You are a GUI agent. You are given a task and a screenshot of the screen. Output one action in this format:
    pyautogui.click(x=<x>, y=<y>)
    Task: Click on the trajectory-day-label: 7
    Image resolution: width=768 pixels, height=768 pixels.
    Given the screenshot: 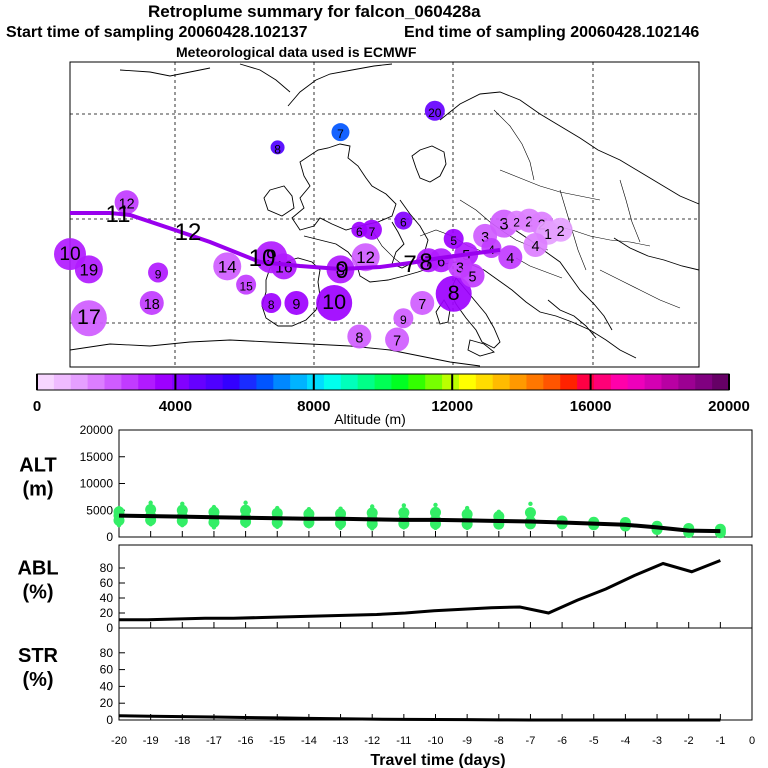 What is the action you would take?
    pyautogui.click(x=409, y=264)
    